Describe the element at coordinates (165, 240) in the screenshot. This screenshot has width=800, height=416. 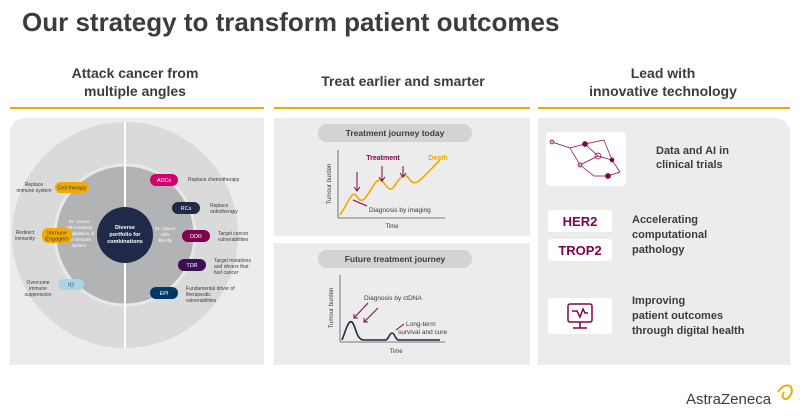
I see `inner-text: directly` at that location.